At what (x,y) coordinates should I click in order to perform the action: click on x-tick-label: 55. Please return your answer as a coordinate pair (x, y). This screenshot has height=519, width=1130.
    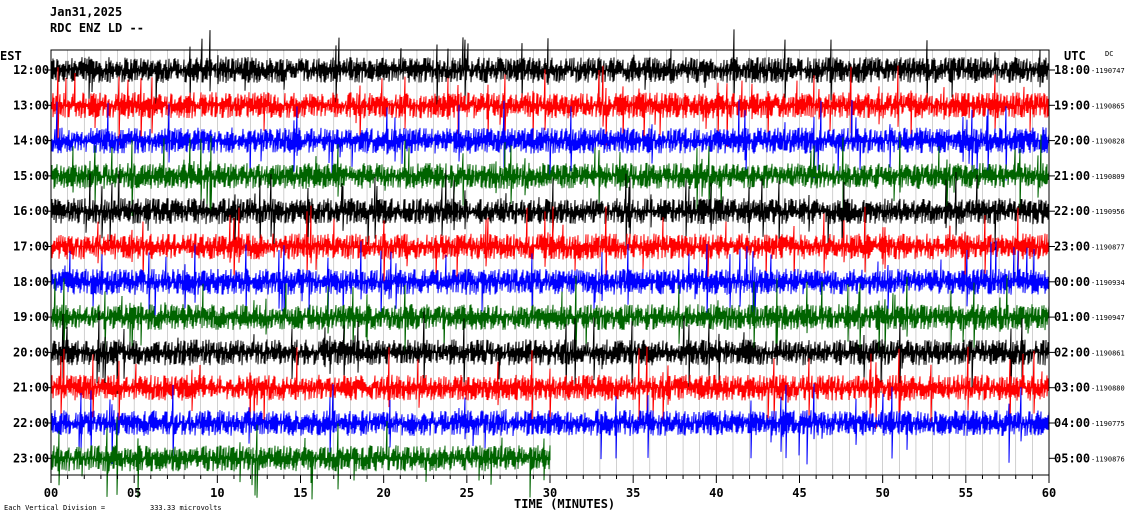
    Looking at the image, I should click on (966, 493).